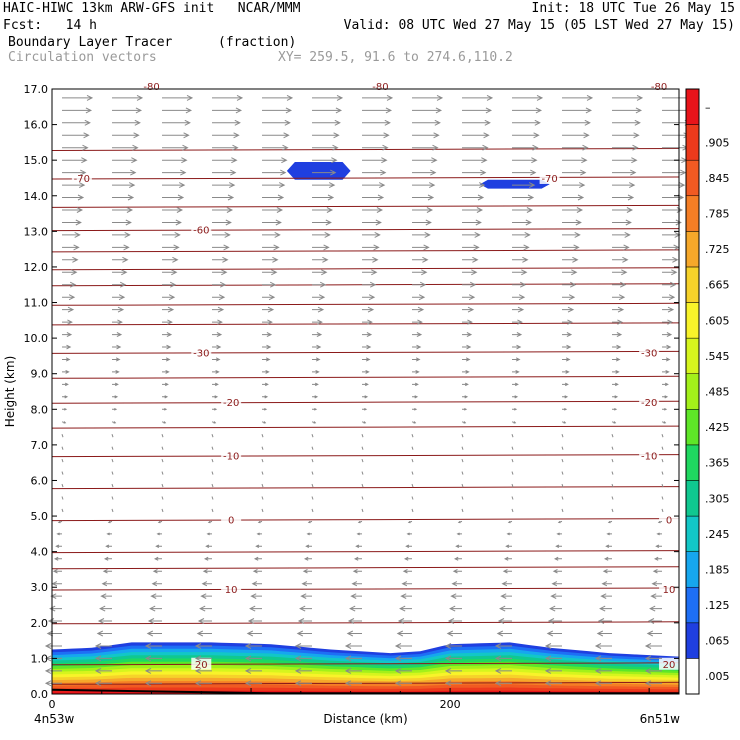 The image size is (740, 740). What do you see at coordinates (40, 623) in the screenshot?
I see `y-tick-label: 2.0` at bounding box center [40, 623].